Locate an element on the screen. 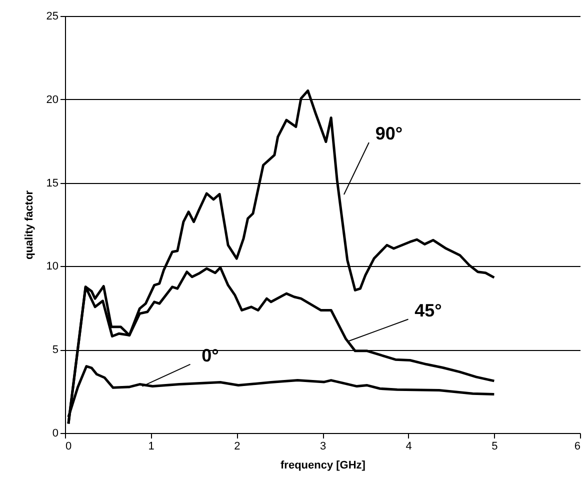  y-tick-label: 5 is located at coordinates (55, 350).